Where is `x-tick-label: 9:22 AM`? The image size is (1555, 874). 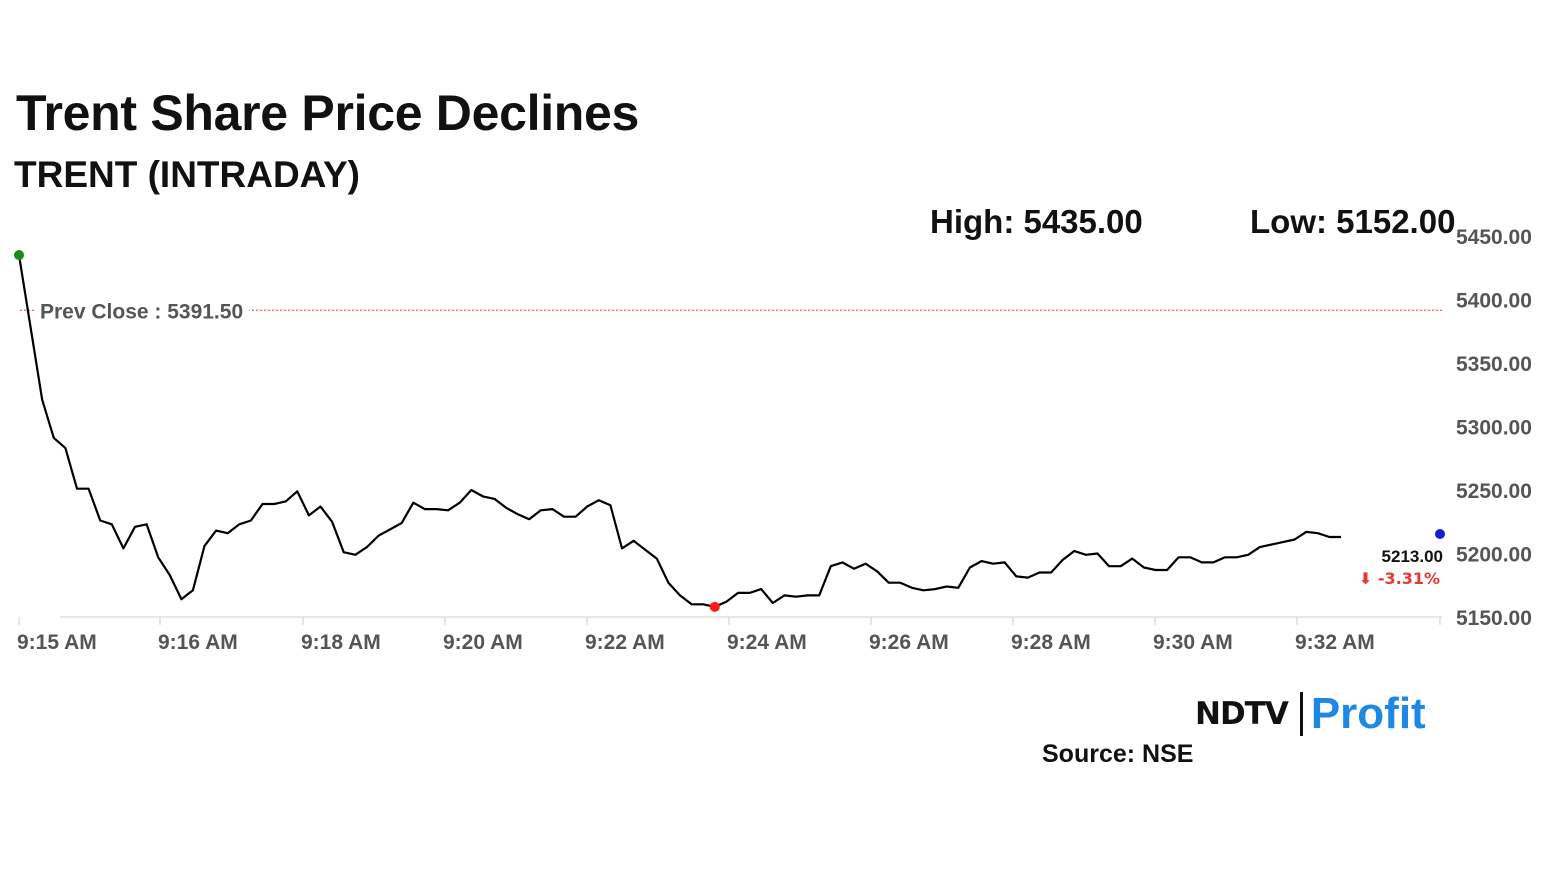
x-tick-label: 9:22 AM is located at coordinates (625, 642).